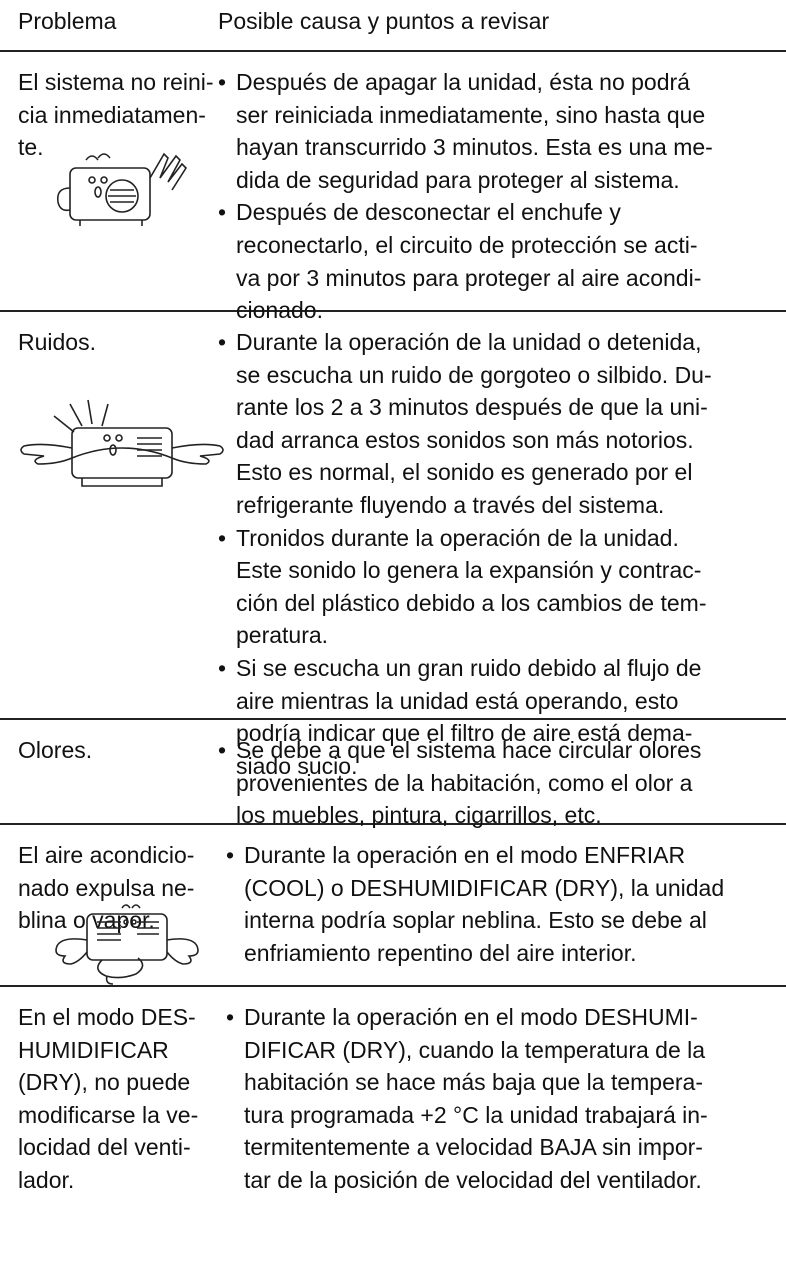  I want to click on problem-line: HUMIDIFICAR, so click(93, 1049).